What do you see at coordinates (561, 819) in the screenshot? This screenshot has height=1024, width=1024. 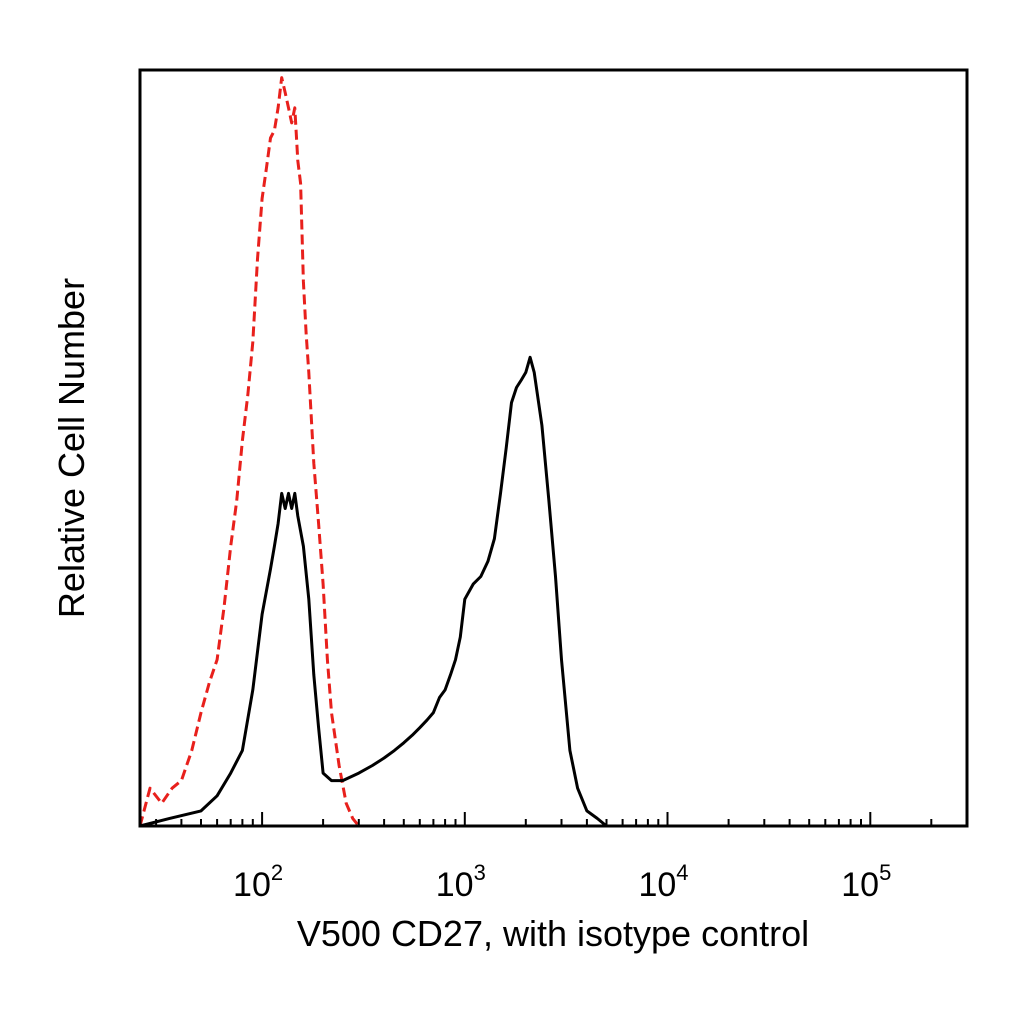 I see `x-axis-ticks` at bounding box center [561, 819].